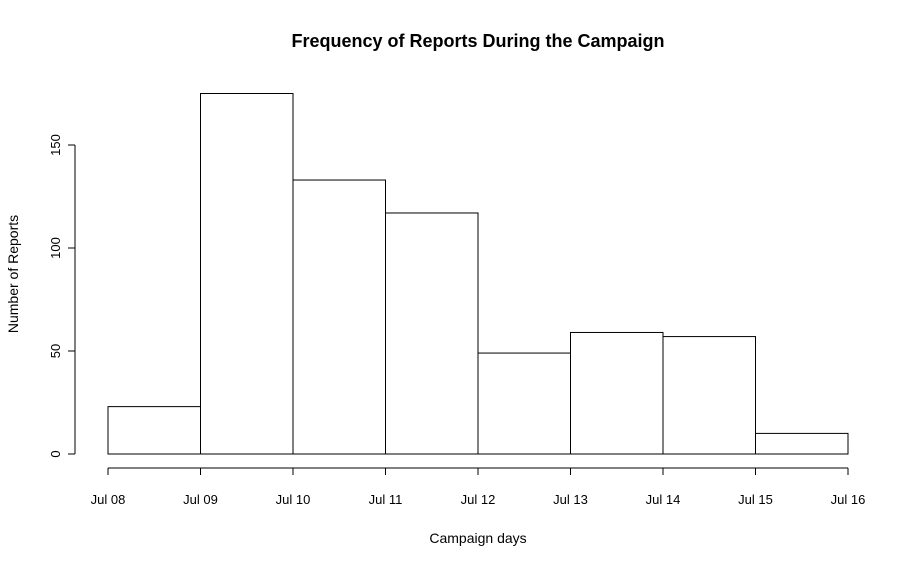 This screenshot has height=567, width=918. Describe the element at coordinates (62, 296) in the screenshot. I see `y-axis: 0 50 100 150` at that location.